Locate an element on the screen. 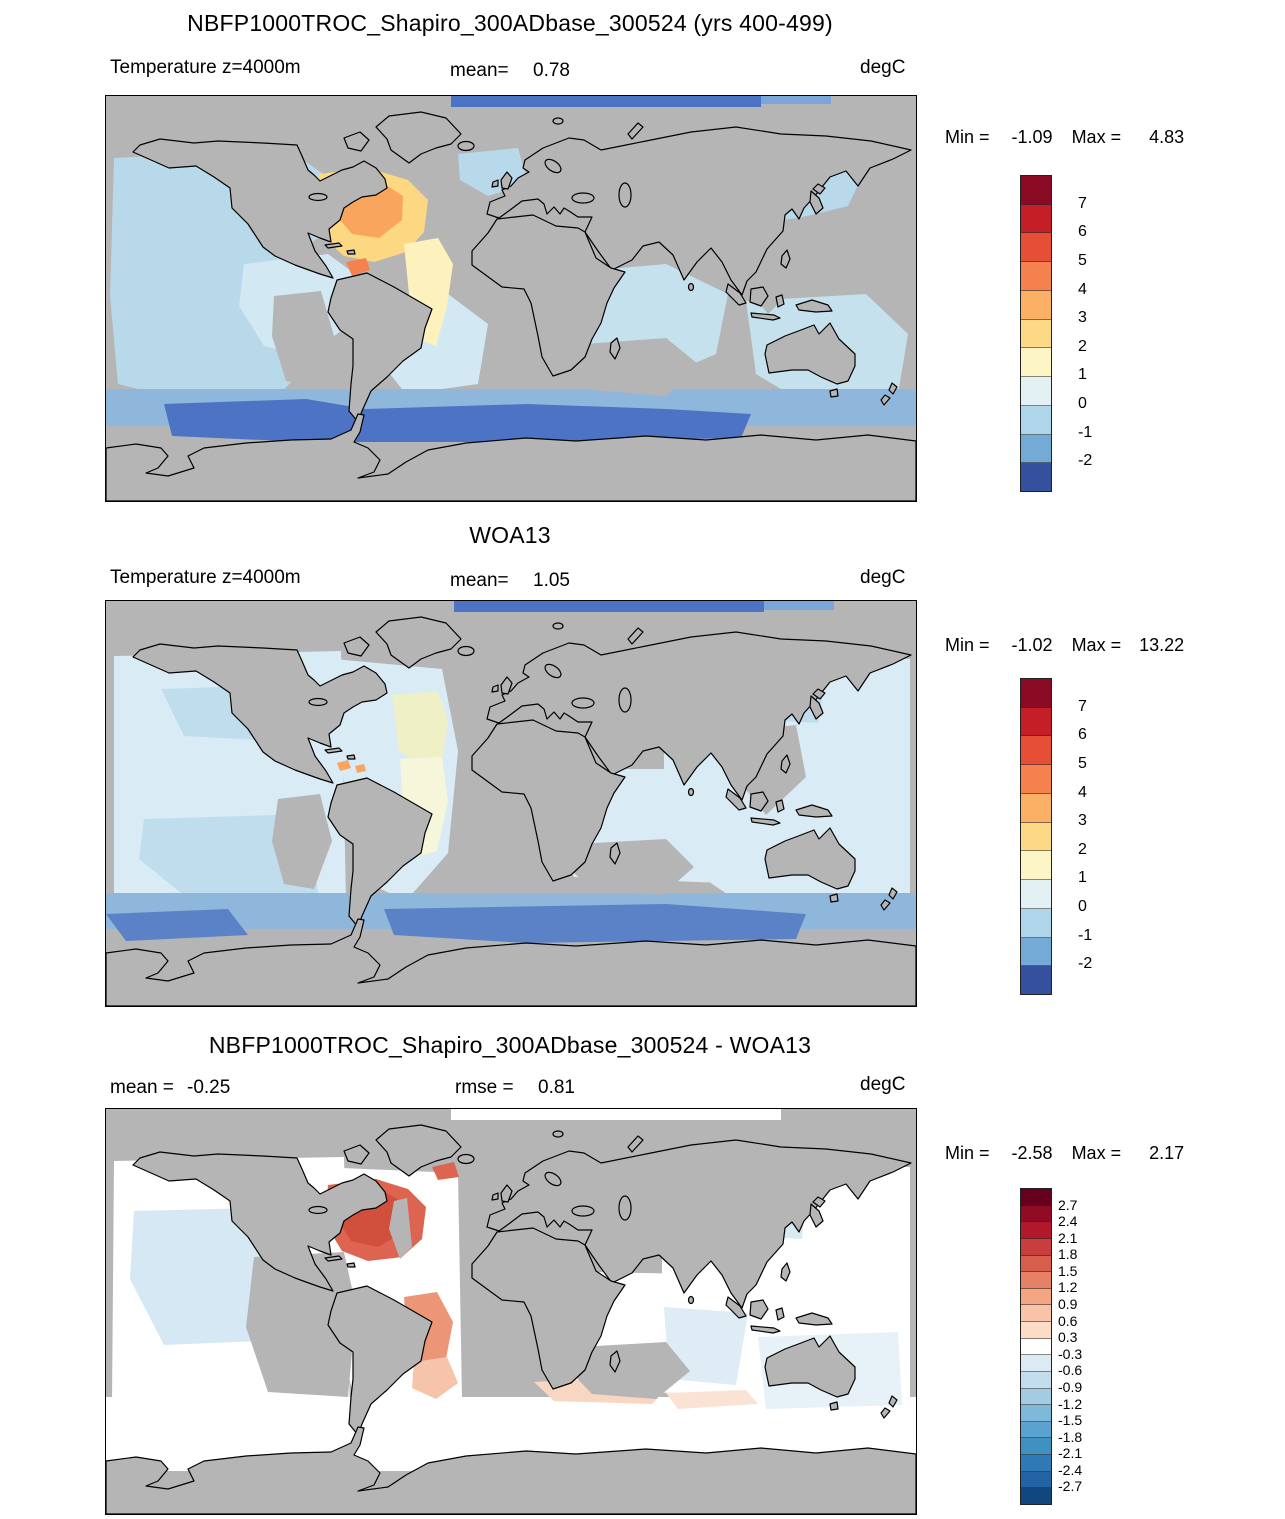 The image size is (1285, 1519). min-label: Min = is located at coordinates (967, 1153).